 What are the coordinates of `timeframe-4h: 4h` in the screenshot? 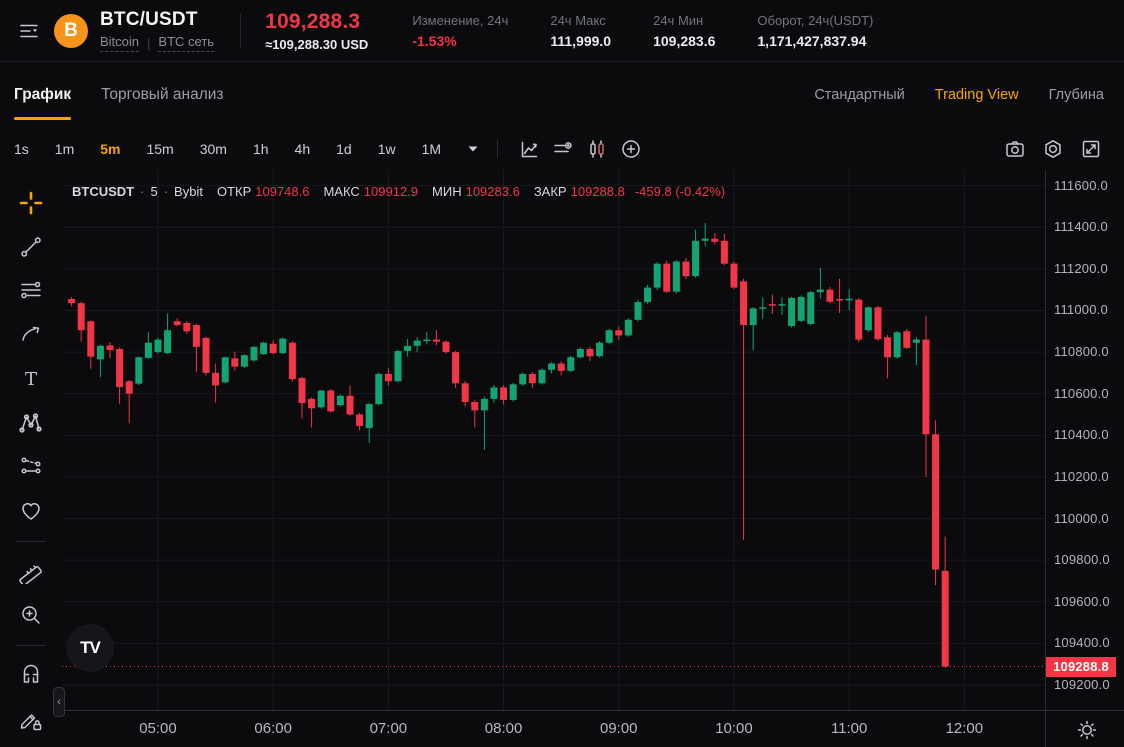 It's located at (302, 149).